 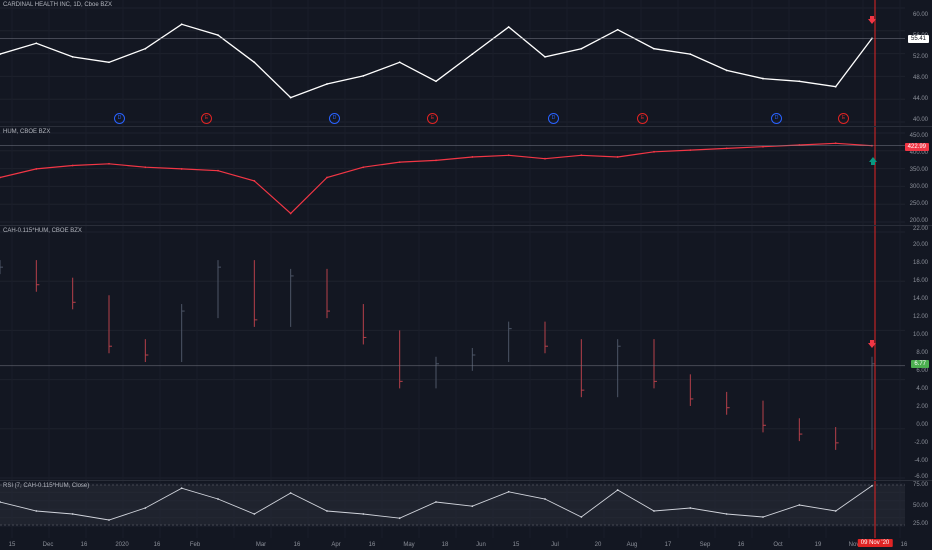 I want to click on time-axis-label: 20, so click(x=598, y=545).